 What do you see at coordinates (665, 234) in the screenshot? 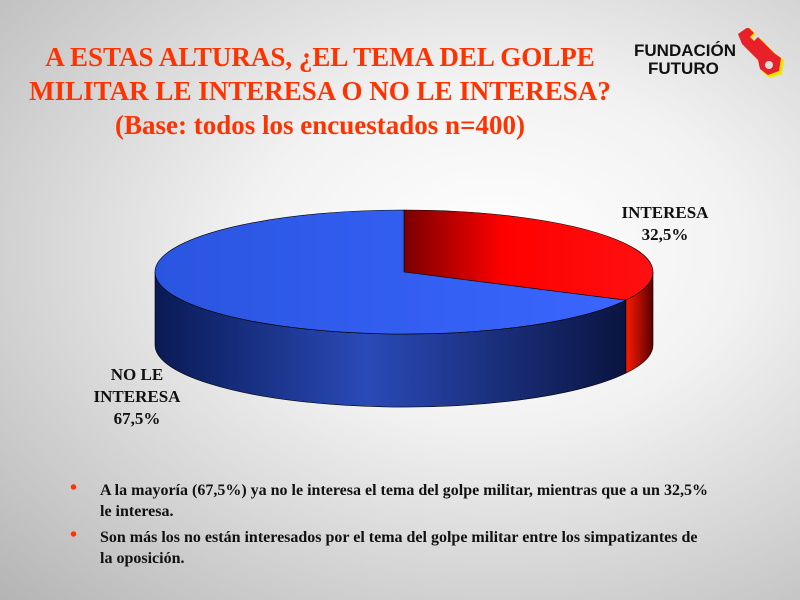
I see `slice-value: 32,5%` at bounding box center [665, 234].